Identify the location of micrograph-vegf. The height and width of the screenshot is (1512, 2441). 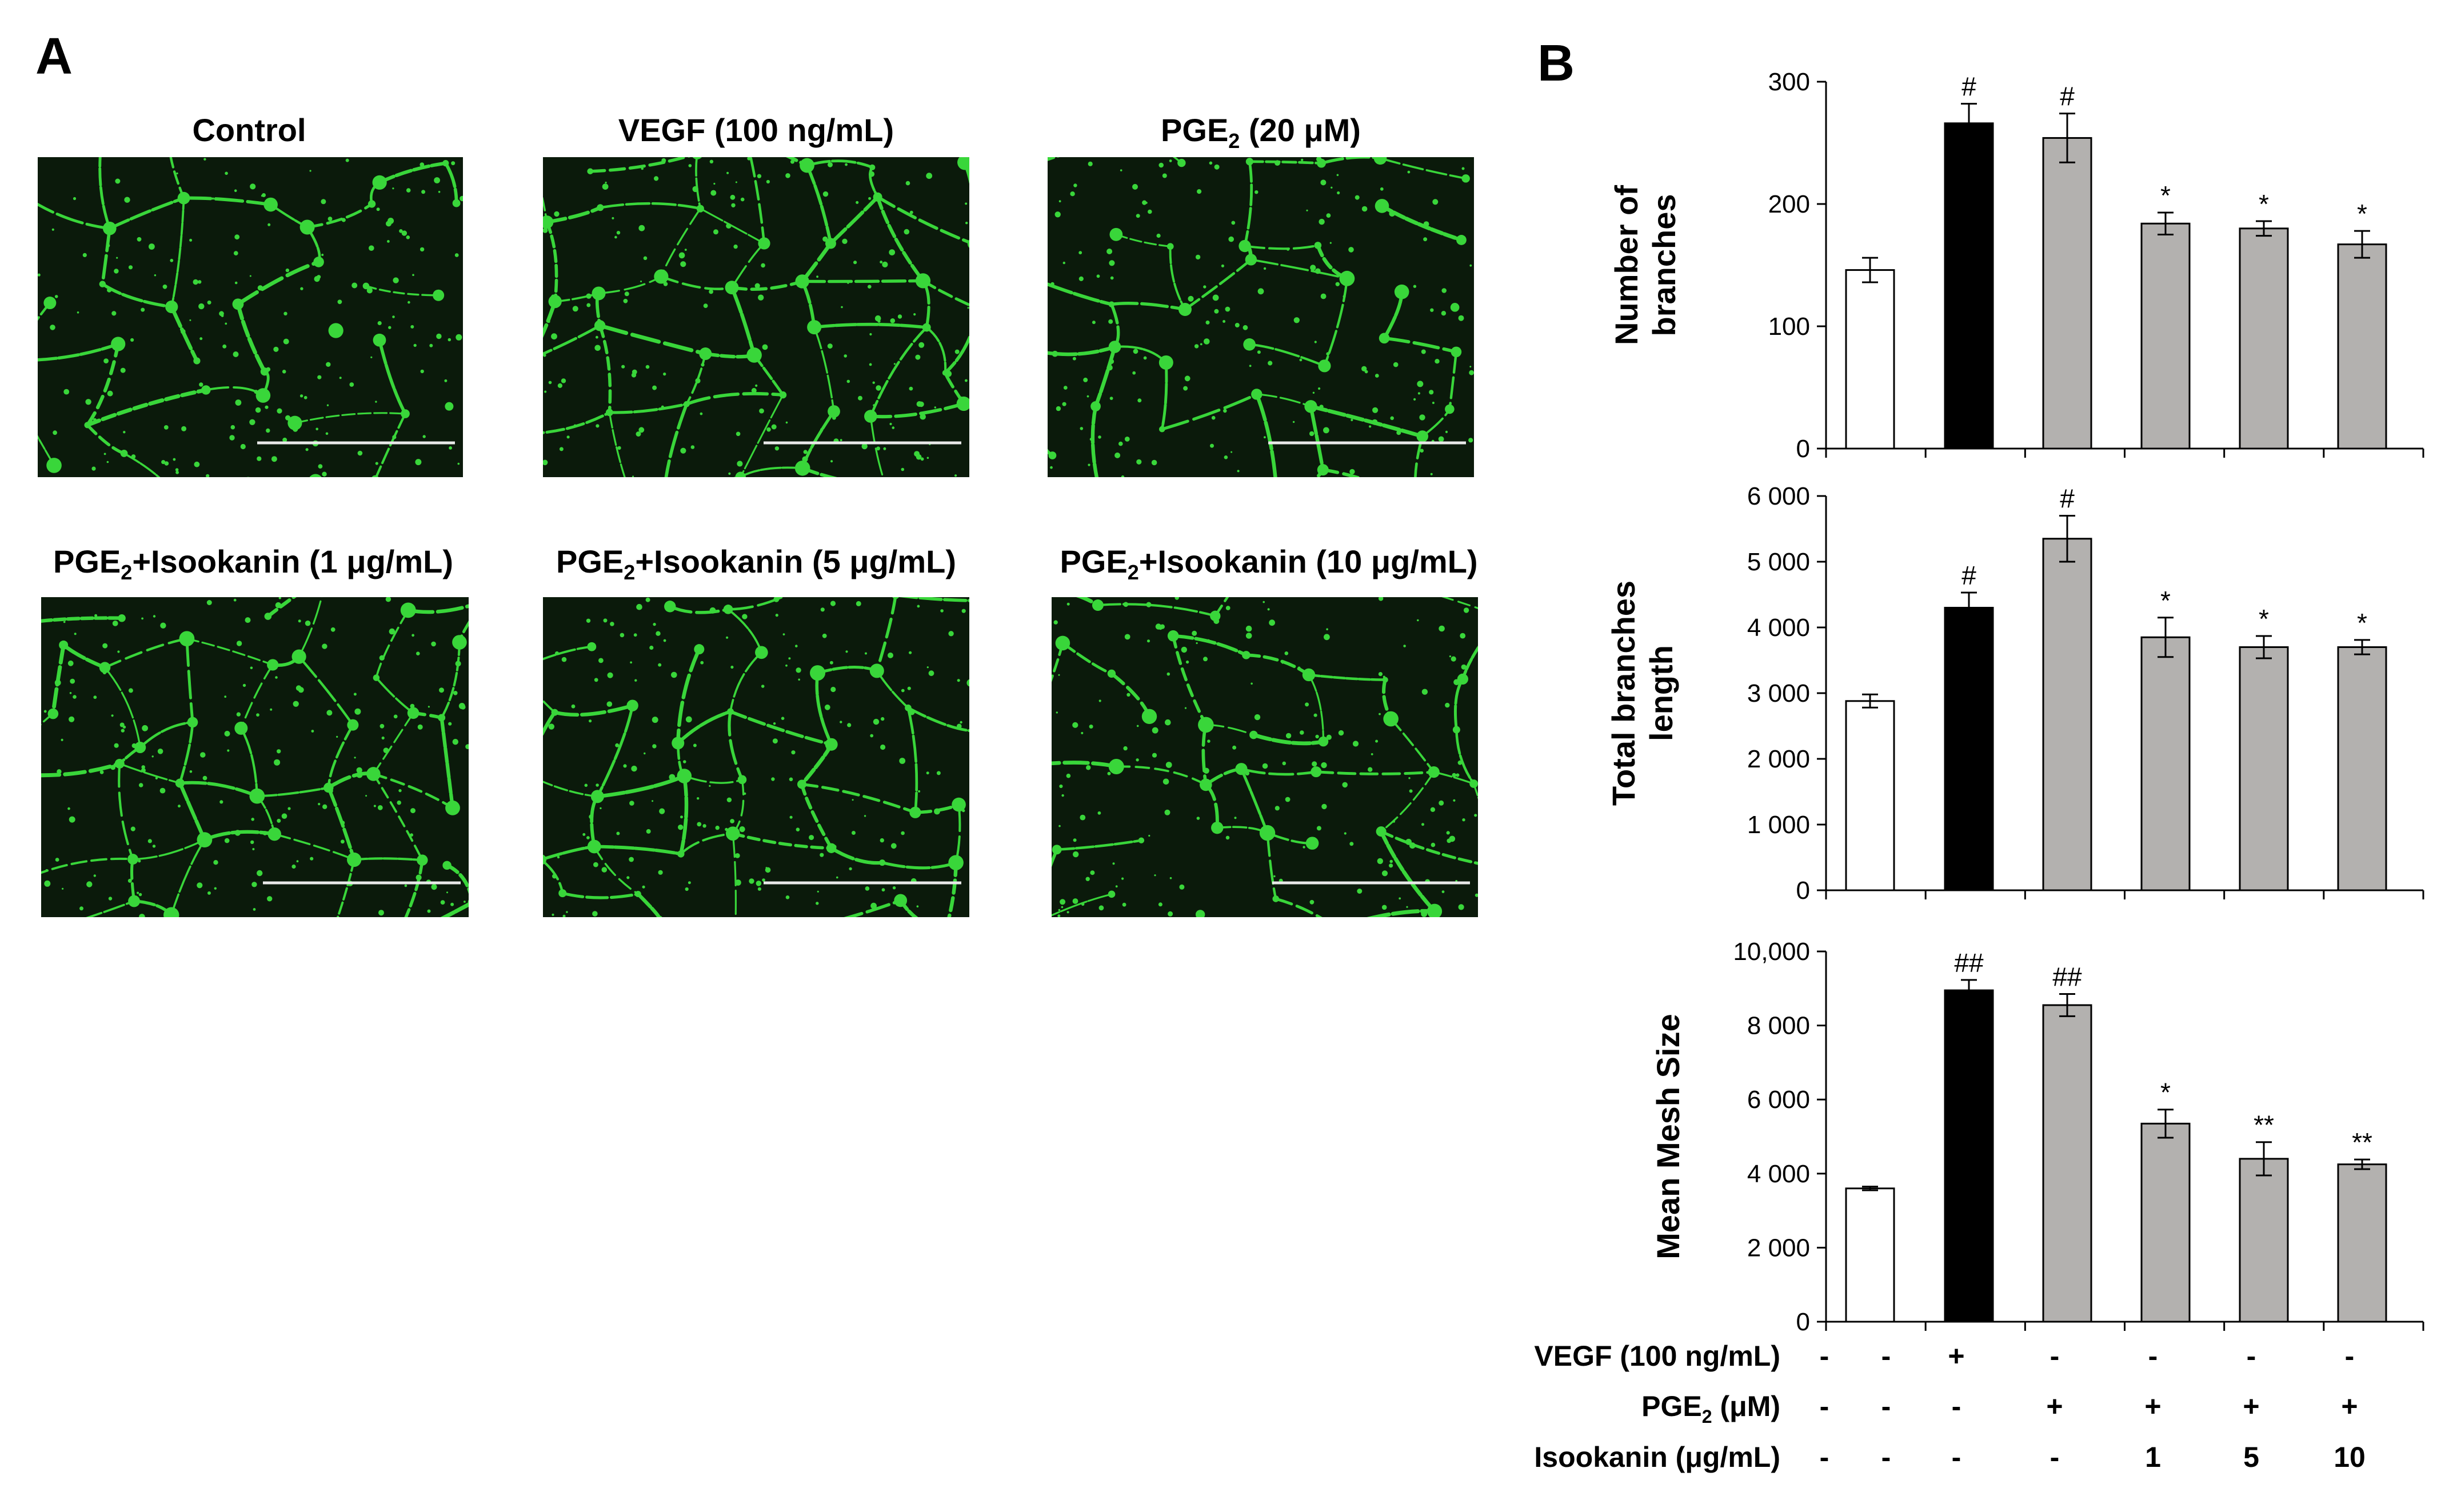
(756, 317).